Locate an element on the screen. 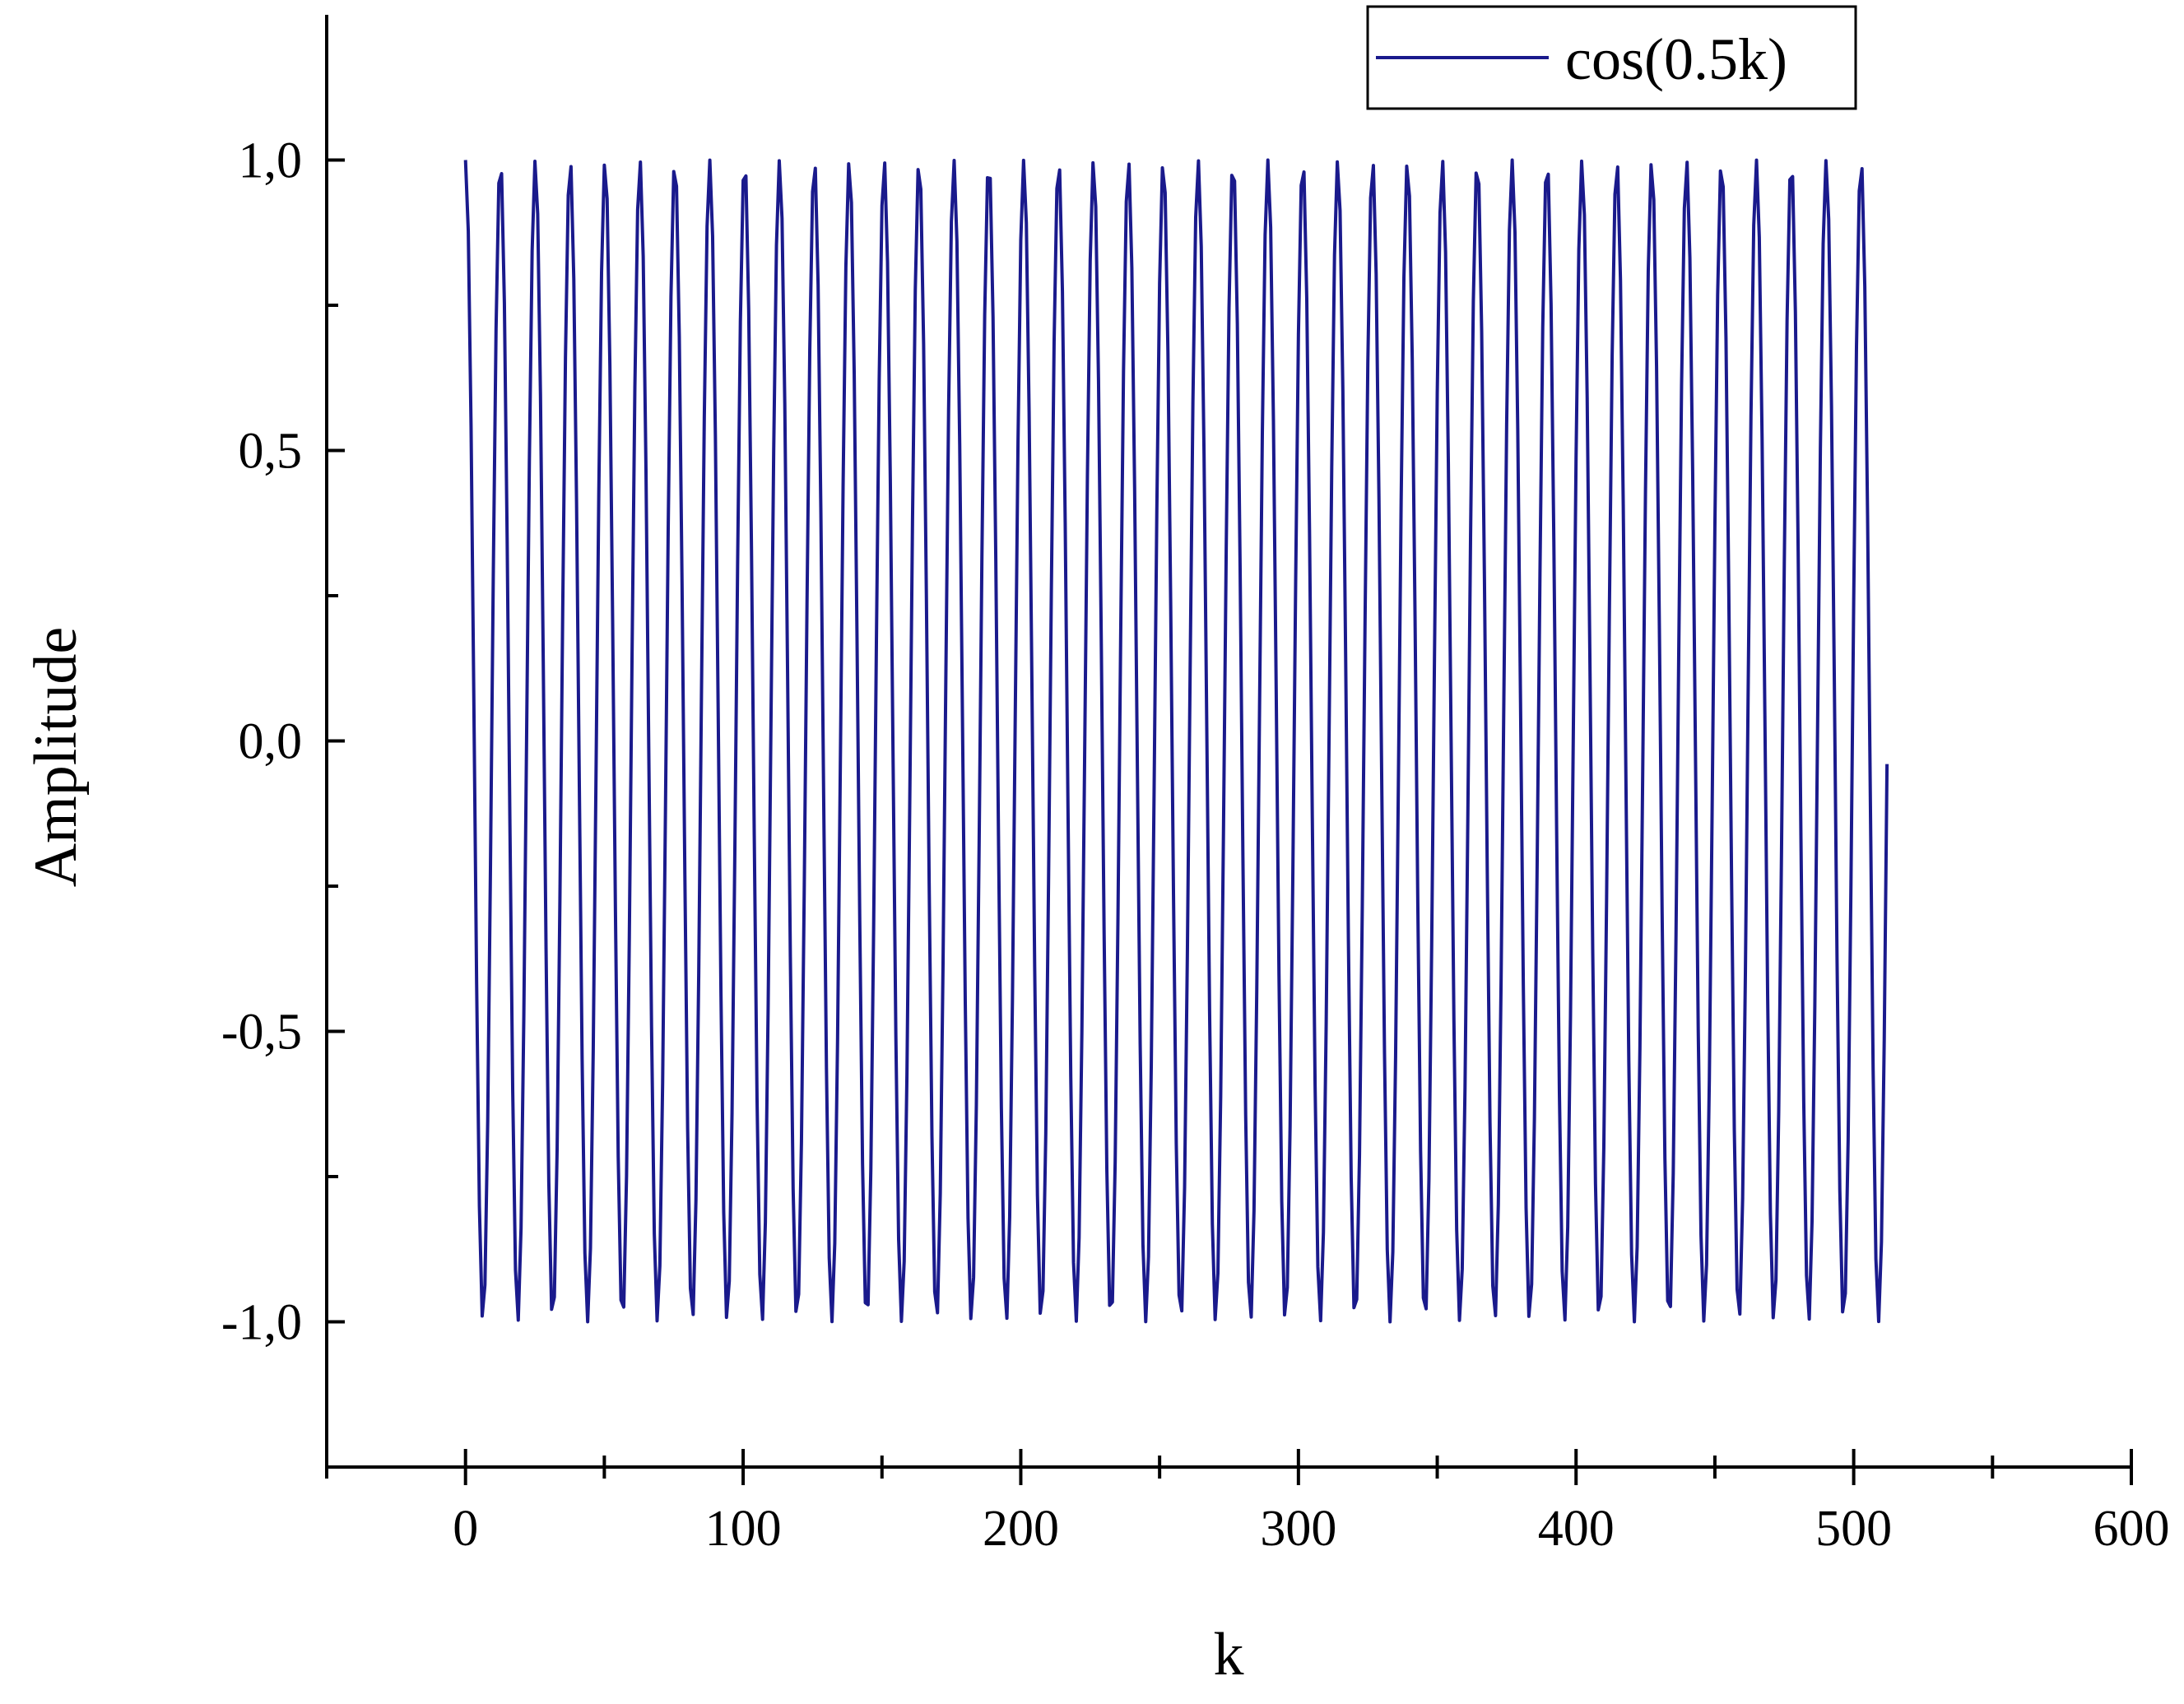 The width and height of the screenshot is (2184, 1704). y-axis-title: Amplitude is located at coordinates (56, 757).